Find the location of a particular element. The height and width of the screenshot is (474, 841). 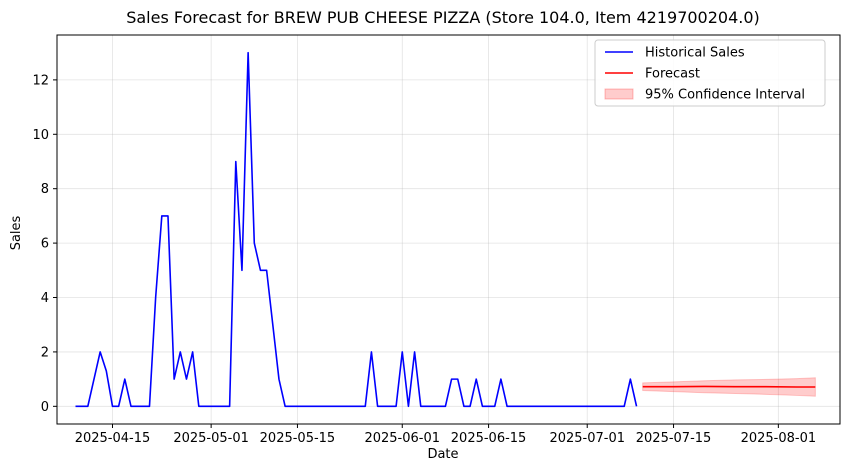

y-tick-label: 6 is located at coordinates (45, 244).